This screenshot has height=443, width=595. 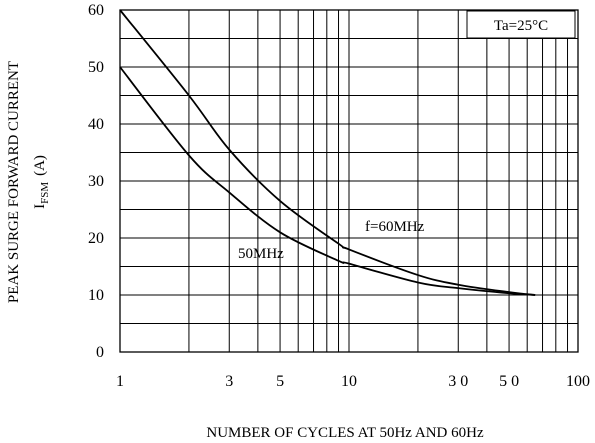 What do you see at coordinates (96, 67) in the screenshot?
I see `y-tick-label: 50` at bounding box center [96, 67].